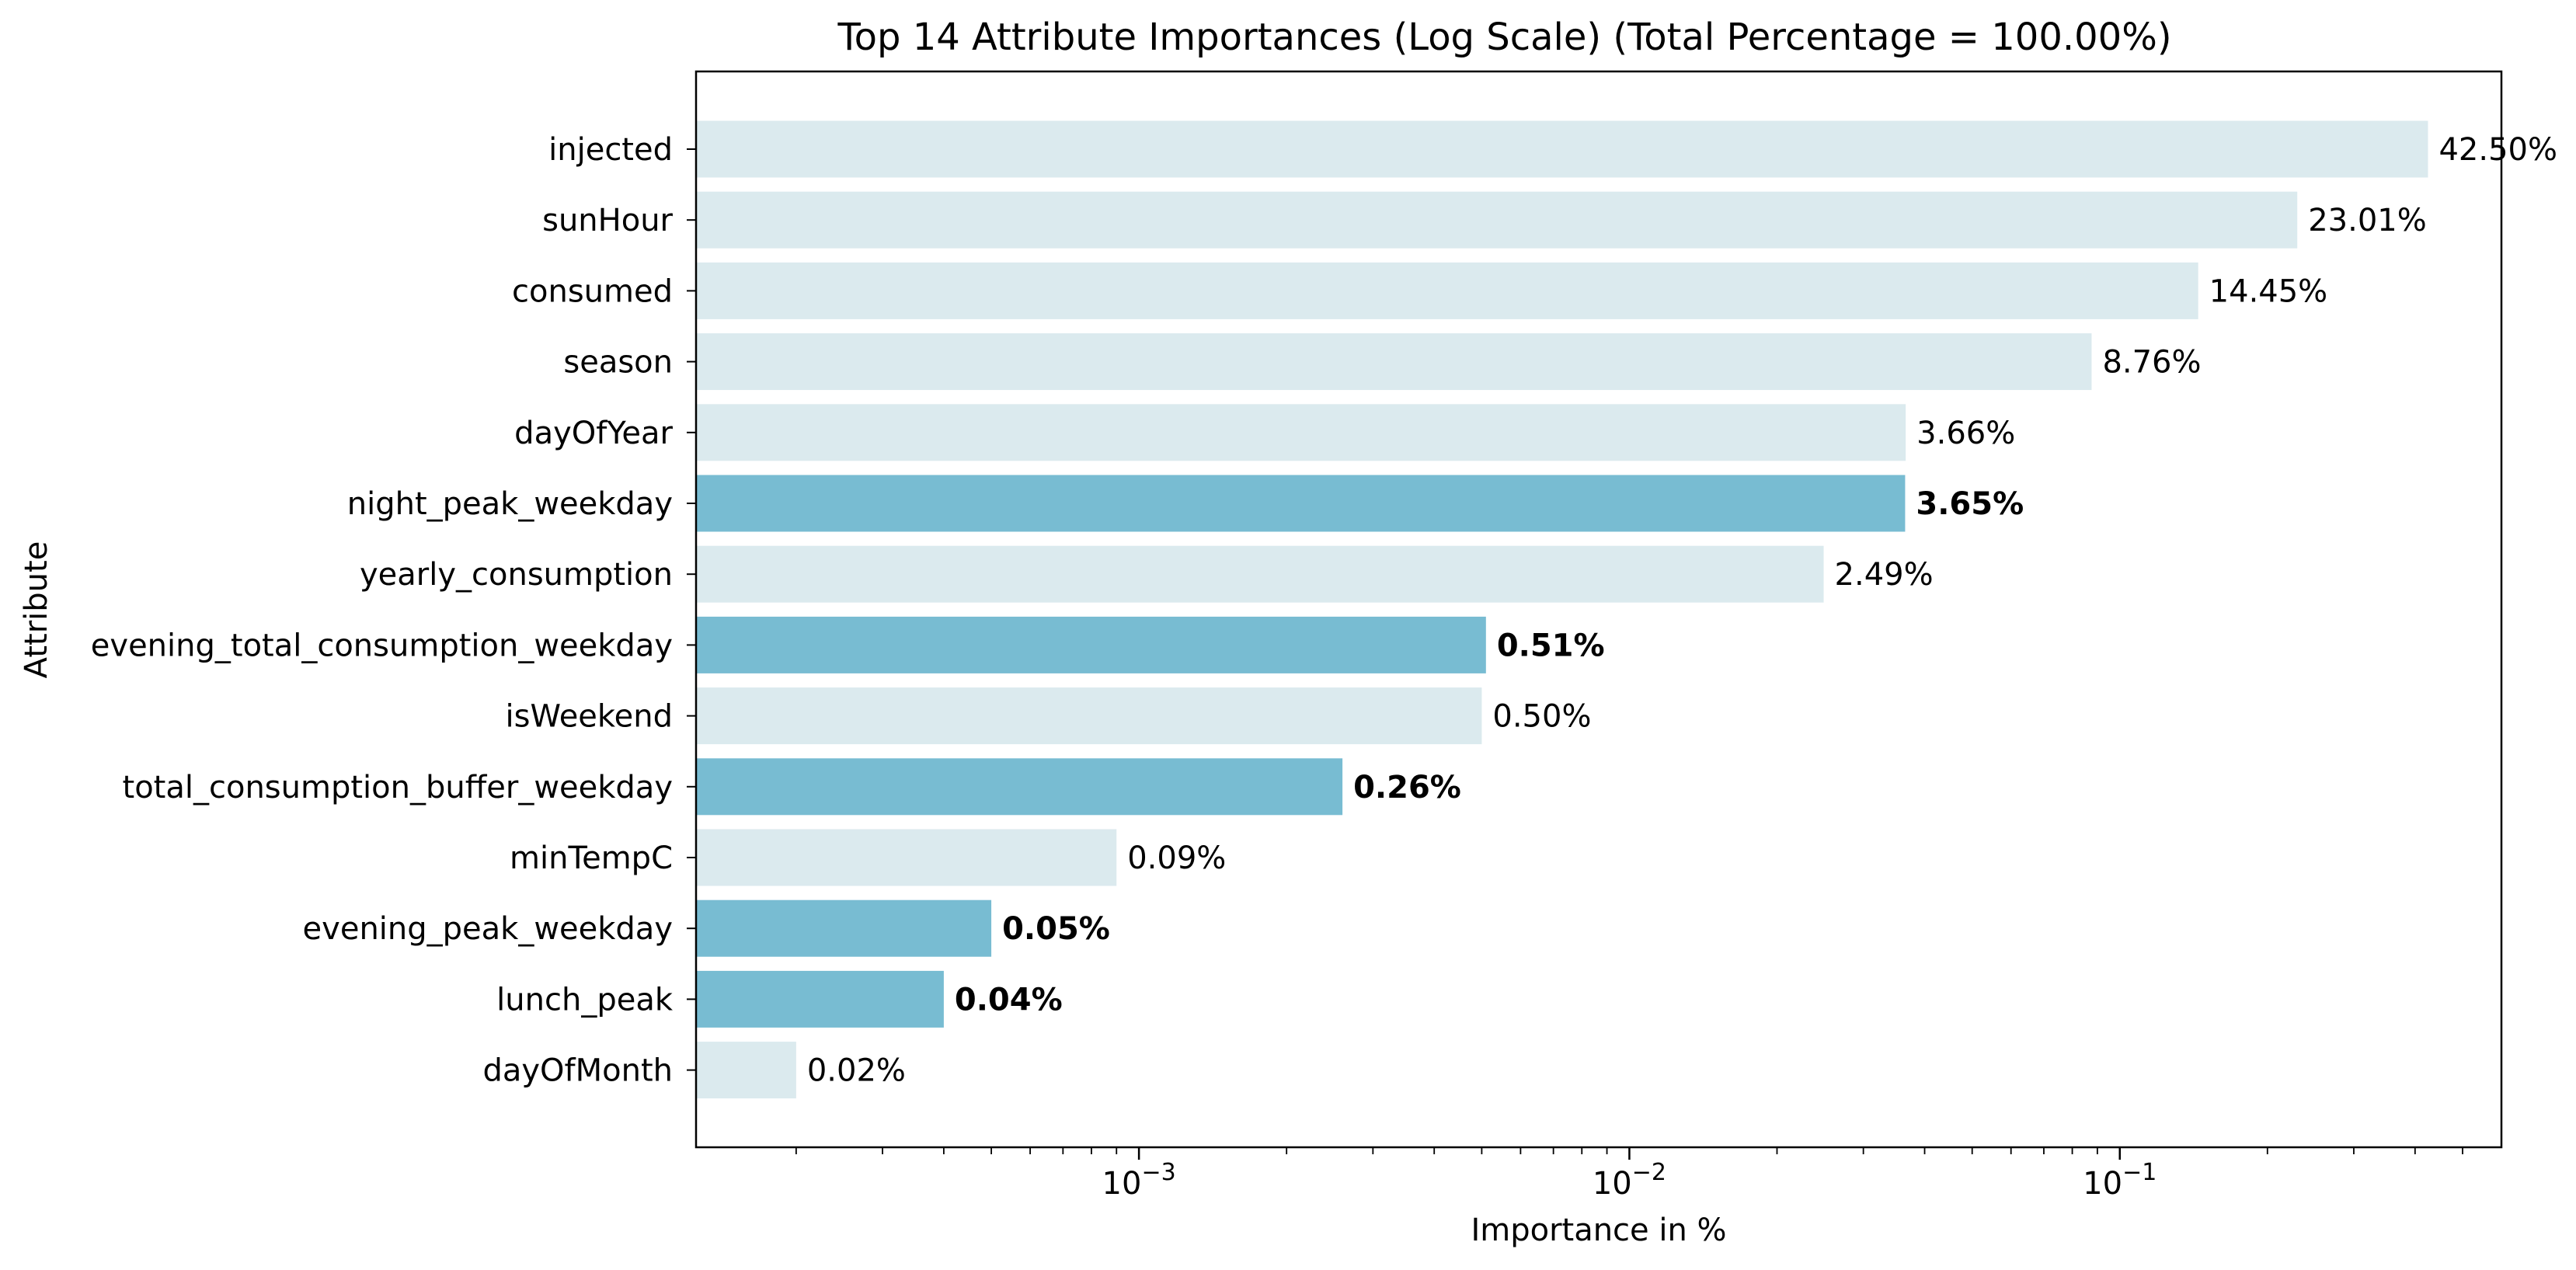 The image size is (2576, 1270). Describe the element at coordinates (577, 1071) in the screenshot. I see `category-label: dayOfMonth` at that location.